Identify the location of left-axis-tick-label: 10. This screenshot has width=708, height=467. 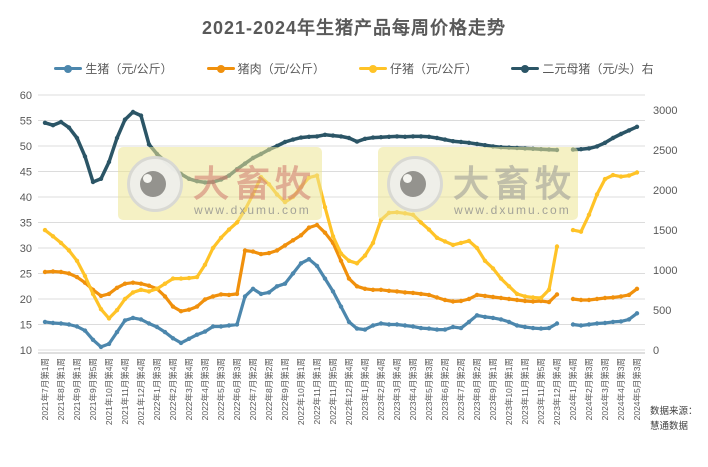
(26, 351).